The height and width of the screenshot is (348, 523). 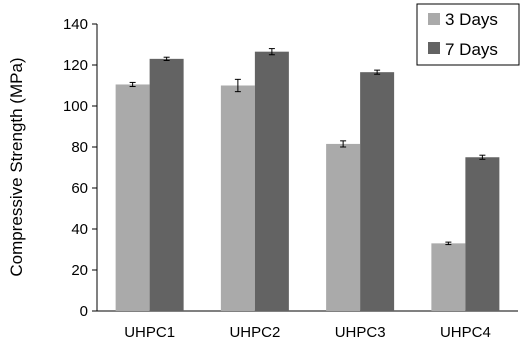 What do you see at coordinates (84, 311) in the screenshot?
I see `y-tick-label: 0` at bounding box center [84, 311].